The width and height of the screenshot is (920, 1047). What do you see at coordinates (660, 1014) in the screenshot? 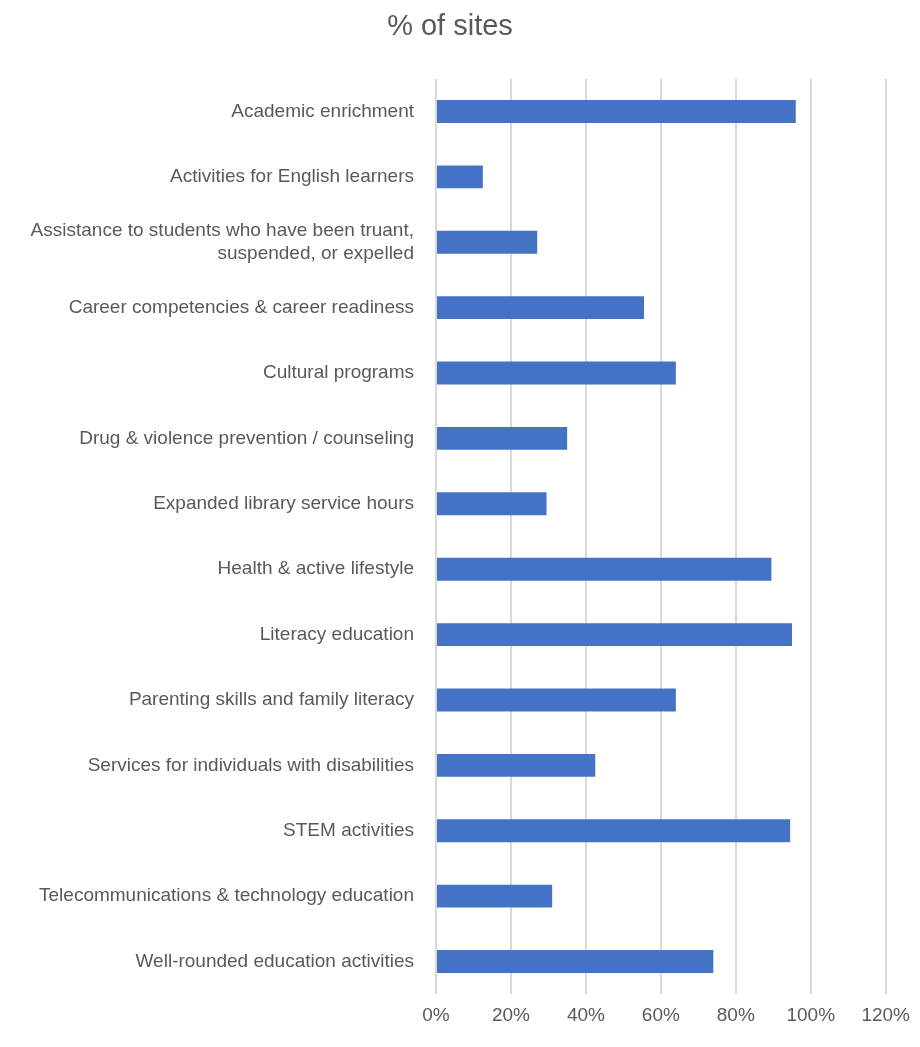
I see `x-tick-label: 60%` at bounding box center [660, 1014].